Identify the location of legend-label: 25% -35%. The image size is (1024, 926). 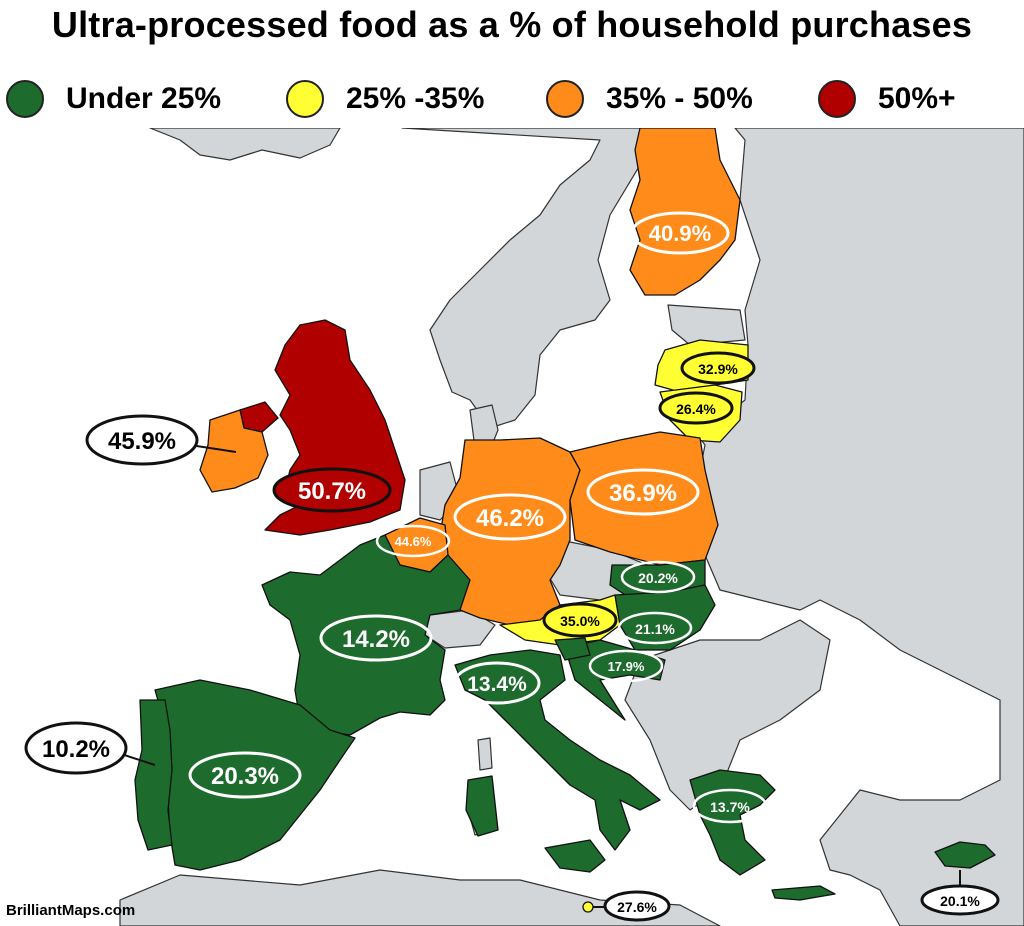
(415, 98).